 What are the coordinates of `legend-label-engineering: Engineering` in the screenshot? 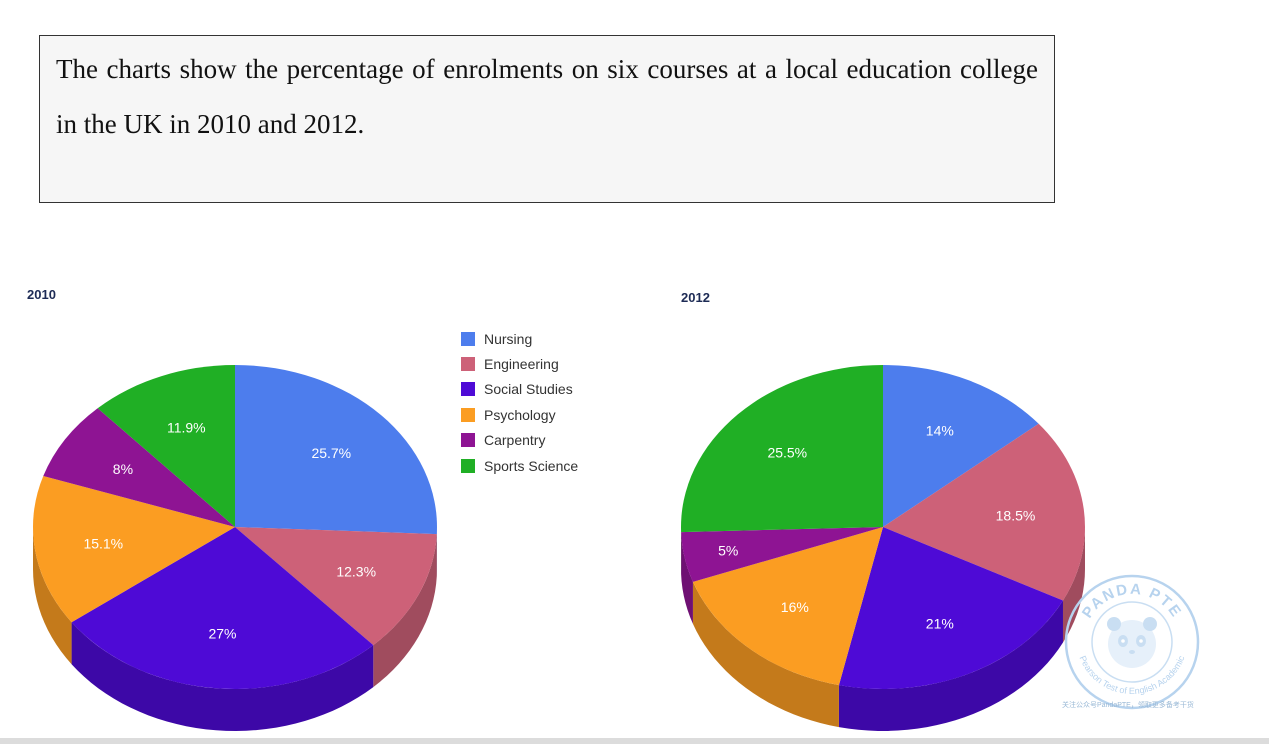 It's located at (521, 364).